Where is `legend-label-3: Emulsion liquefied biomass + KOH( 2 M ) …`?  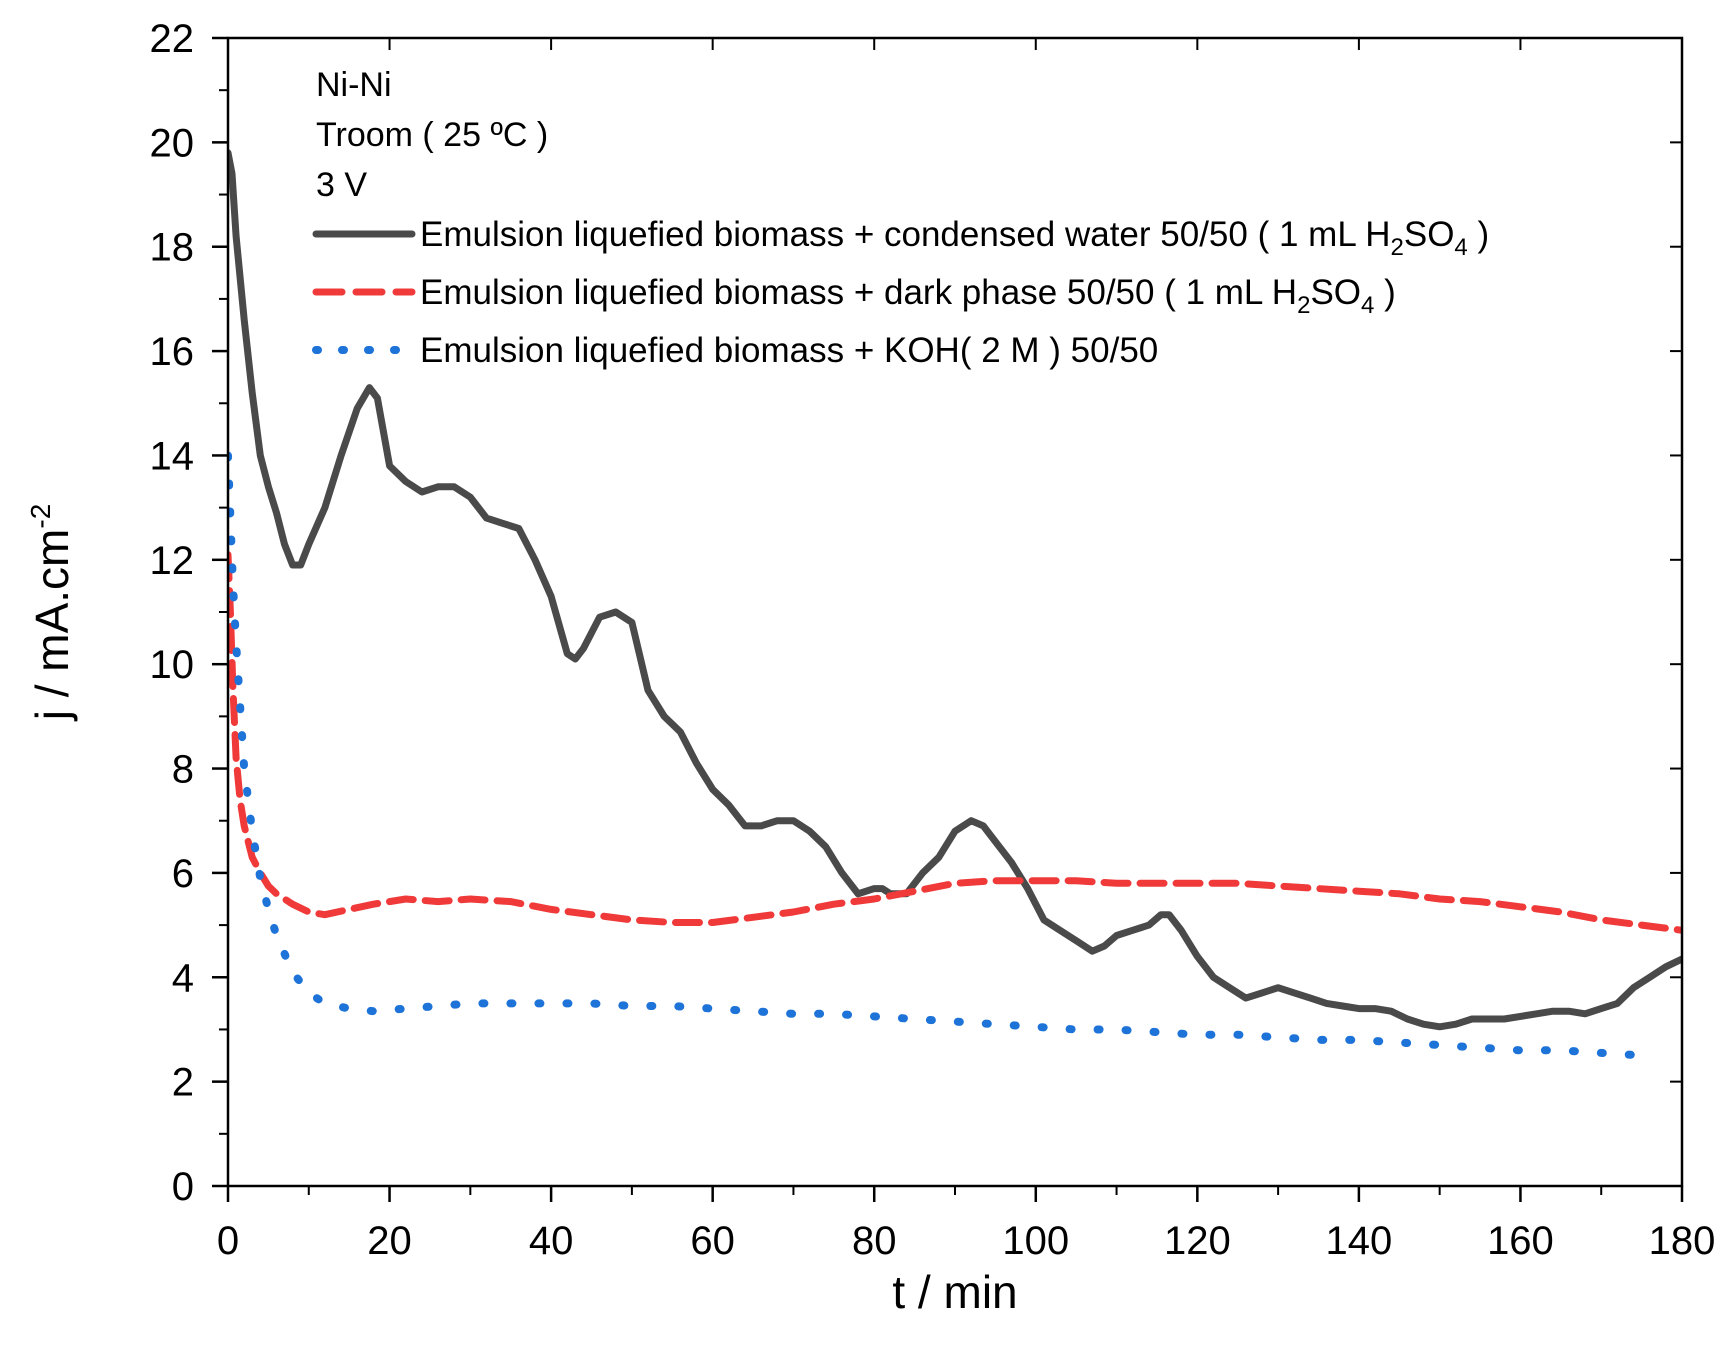
legend-label-3: Emulsion liquefied biomass + KOH( 2 M ) … is located at coordinates (789, 350).